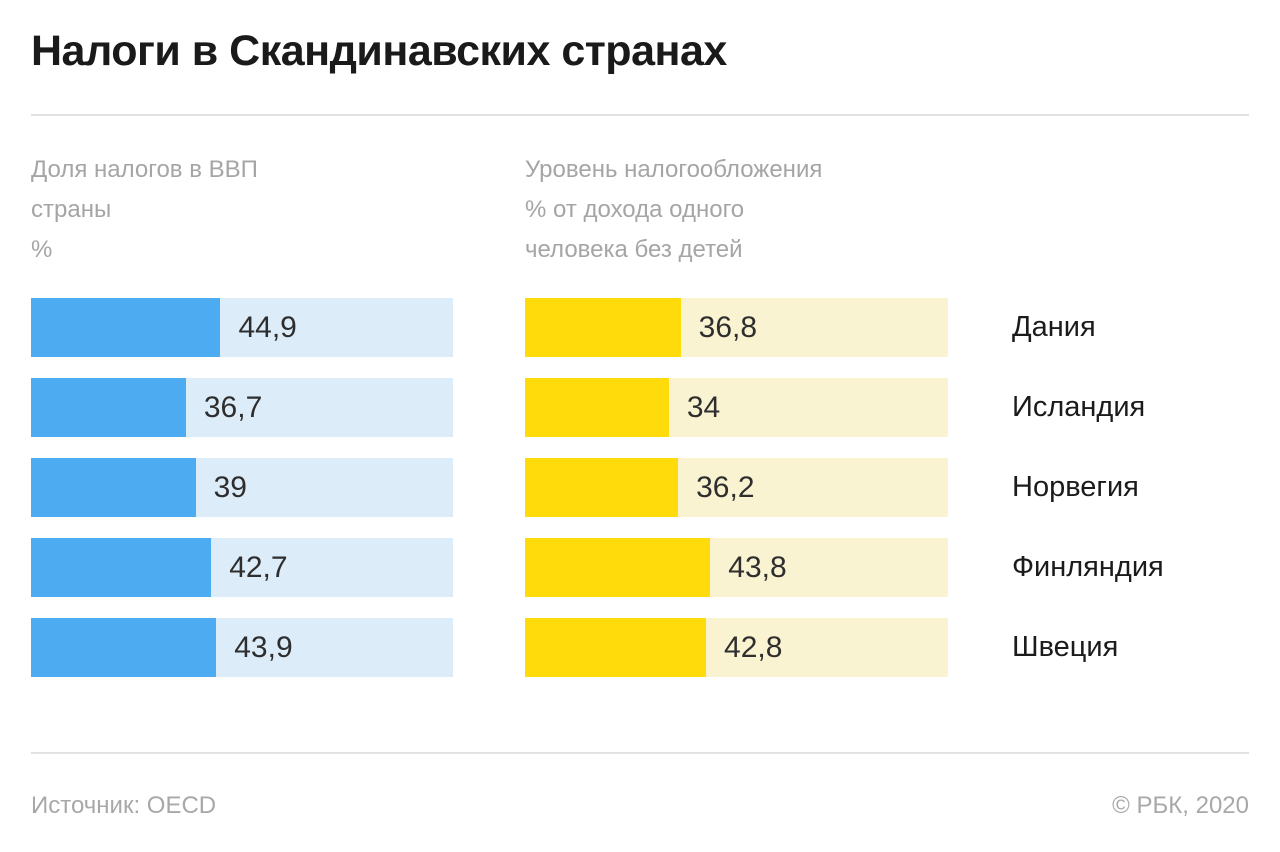 This screenshot has width=1280, height=852. What do you see at coordinates (267, 327) in the screenshot?
I see `gdp-bar-value: 44,9` at bounding box center [267, 327].